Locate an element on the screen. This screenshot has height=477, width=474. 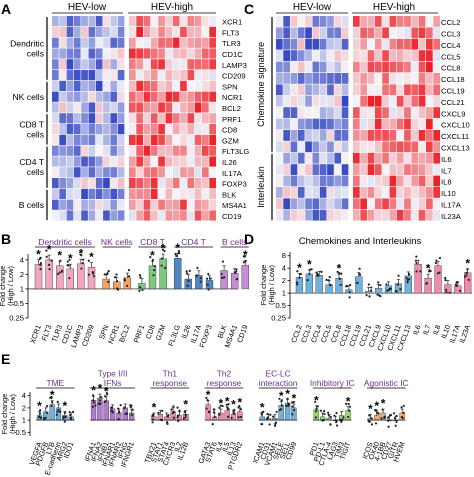
bar-tigit is located at coordinates (348, 415).